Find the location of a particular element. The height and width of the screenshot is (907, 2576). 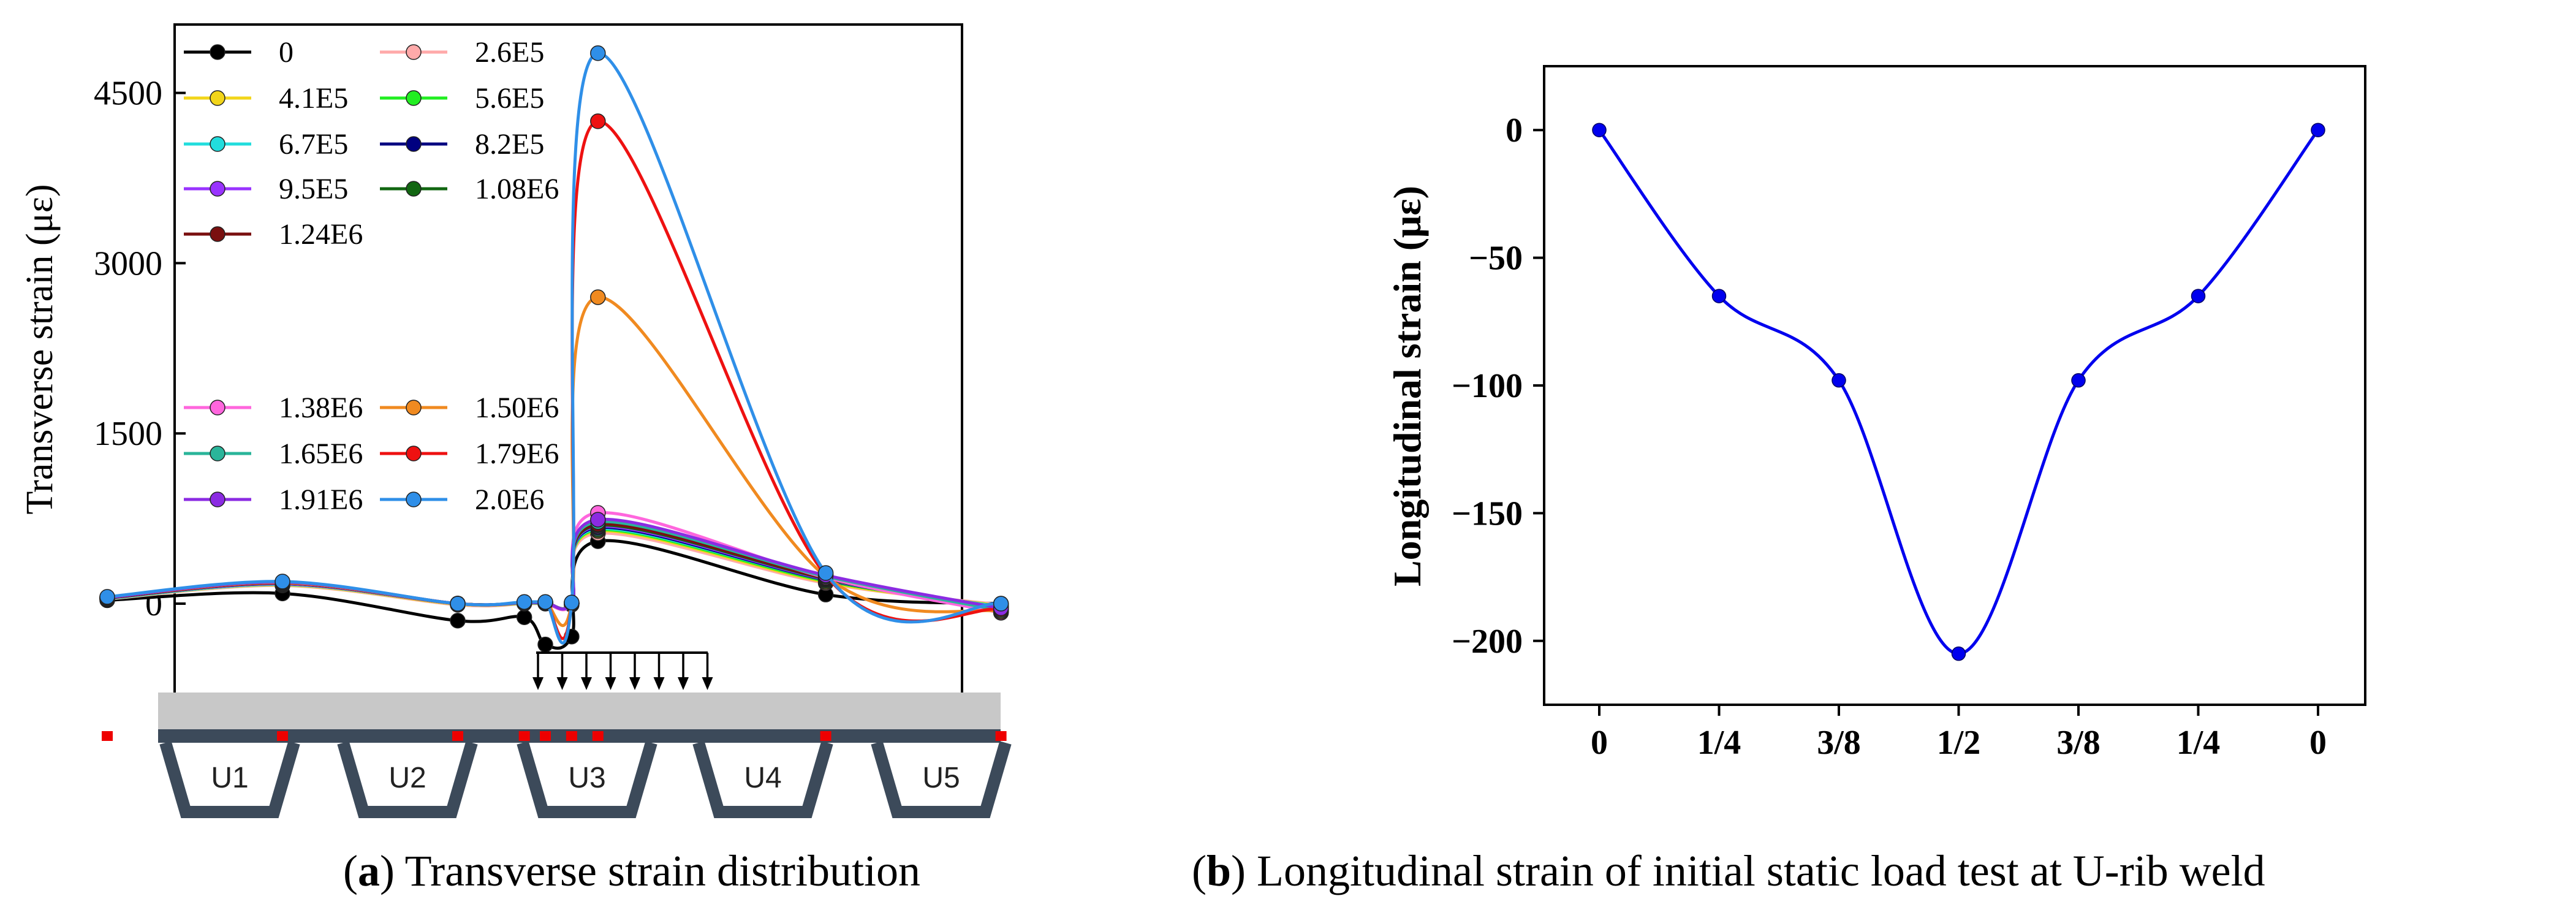

u-rib-label: U1 is located at coordinates (230, 778).